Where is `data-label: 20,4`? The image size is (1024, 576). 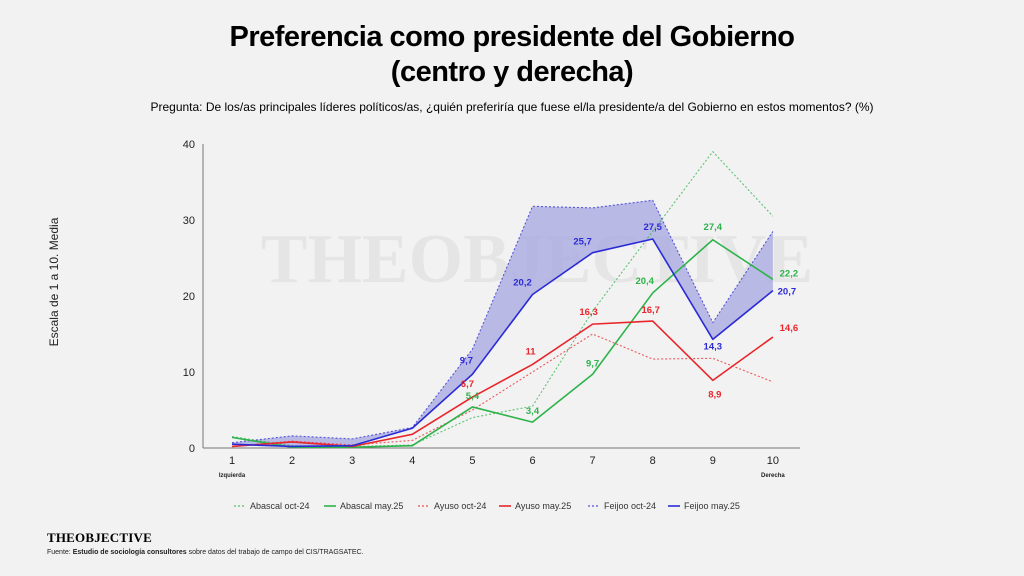 data-label: 20,4 is located at coordinates (644, 281).